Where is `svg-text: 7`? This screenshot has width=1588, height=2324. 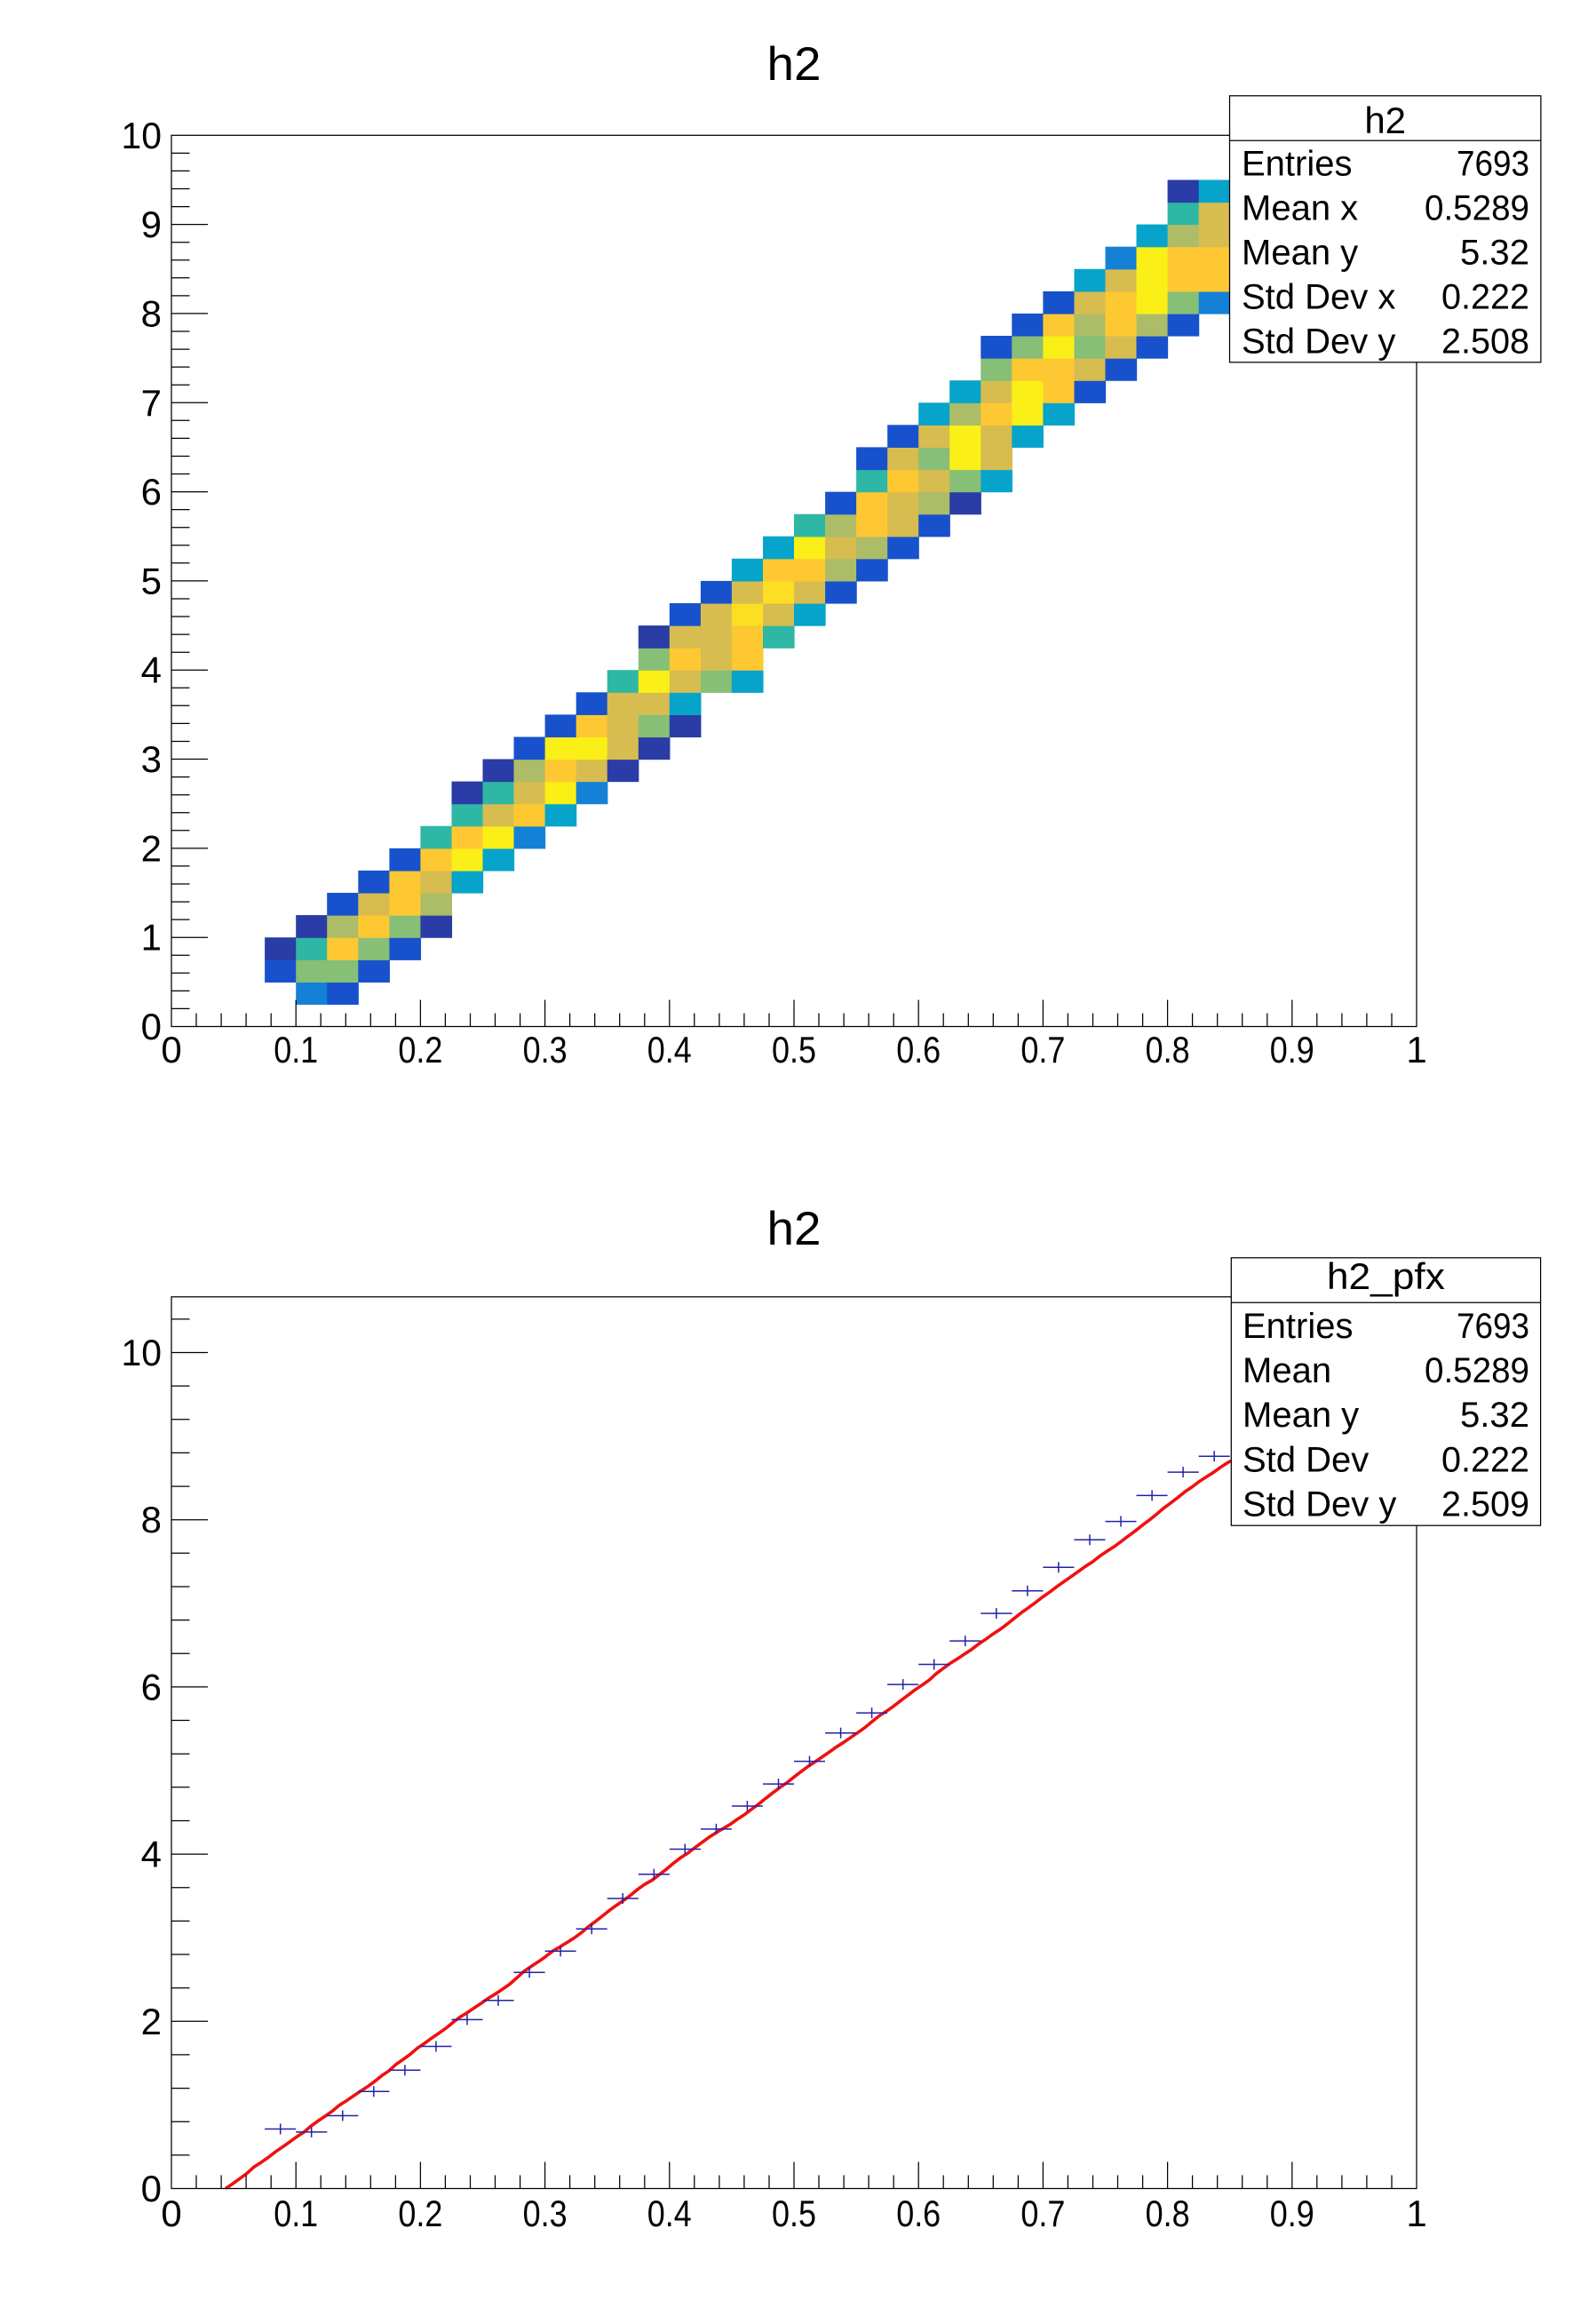
svg-text: 7 is located at coordinates (151, 403).